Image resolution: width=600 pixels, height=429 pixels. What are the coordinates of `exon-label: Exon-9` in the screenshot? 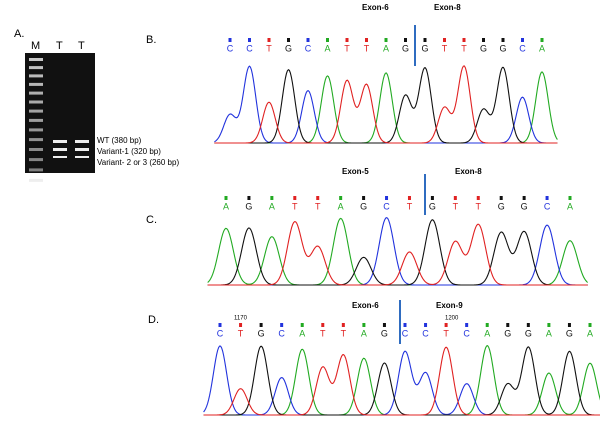 It's located at (449, 305).